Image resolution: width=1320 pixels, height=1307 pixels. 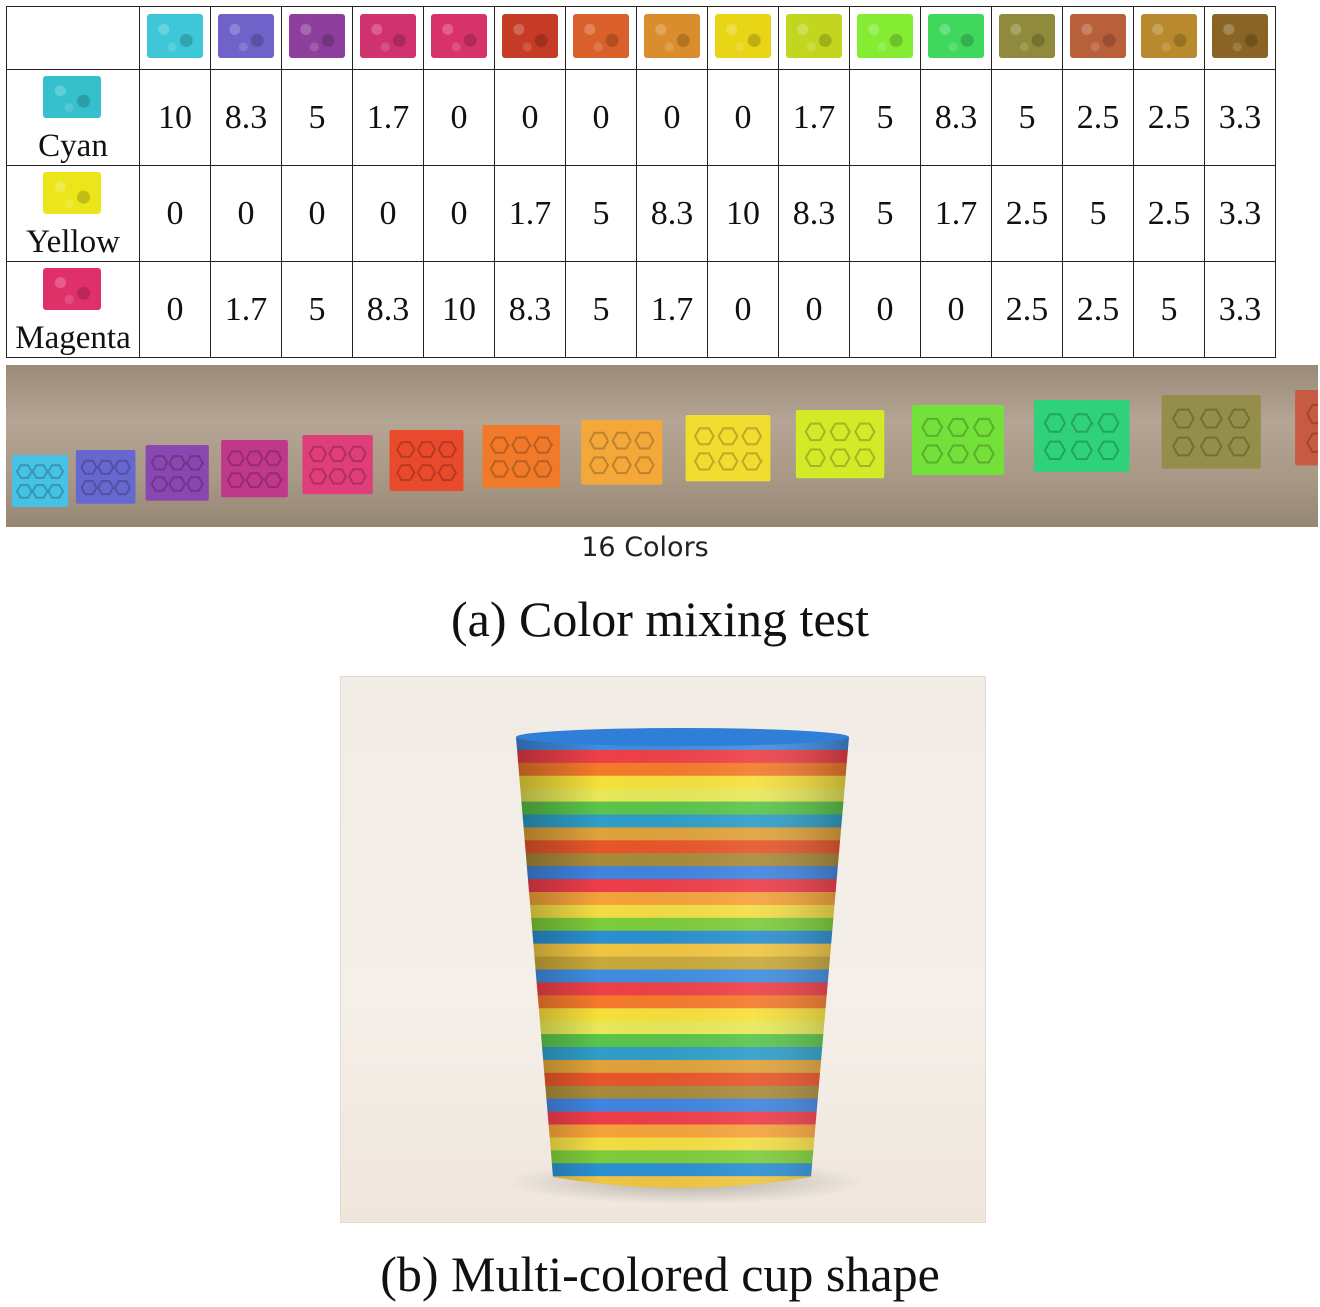 I want to click on row-label: Cyan, so click(x=73, y=146).